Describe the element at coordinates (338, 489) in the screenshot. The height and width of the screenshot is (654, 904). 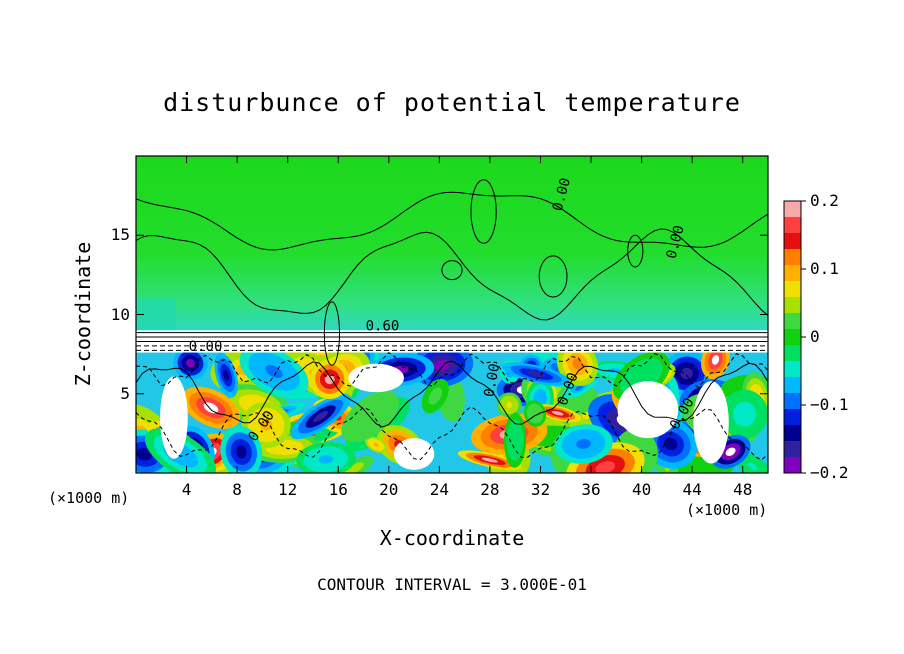
I see `x-tick-label: 16` at that location.